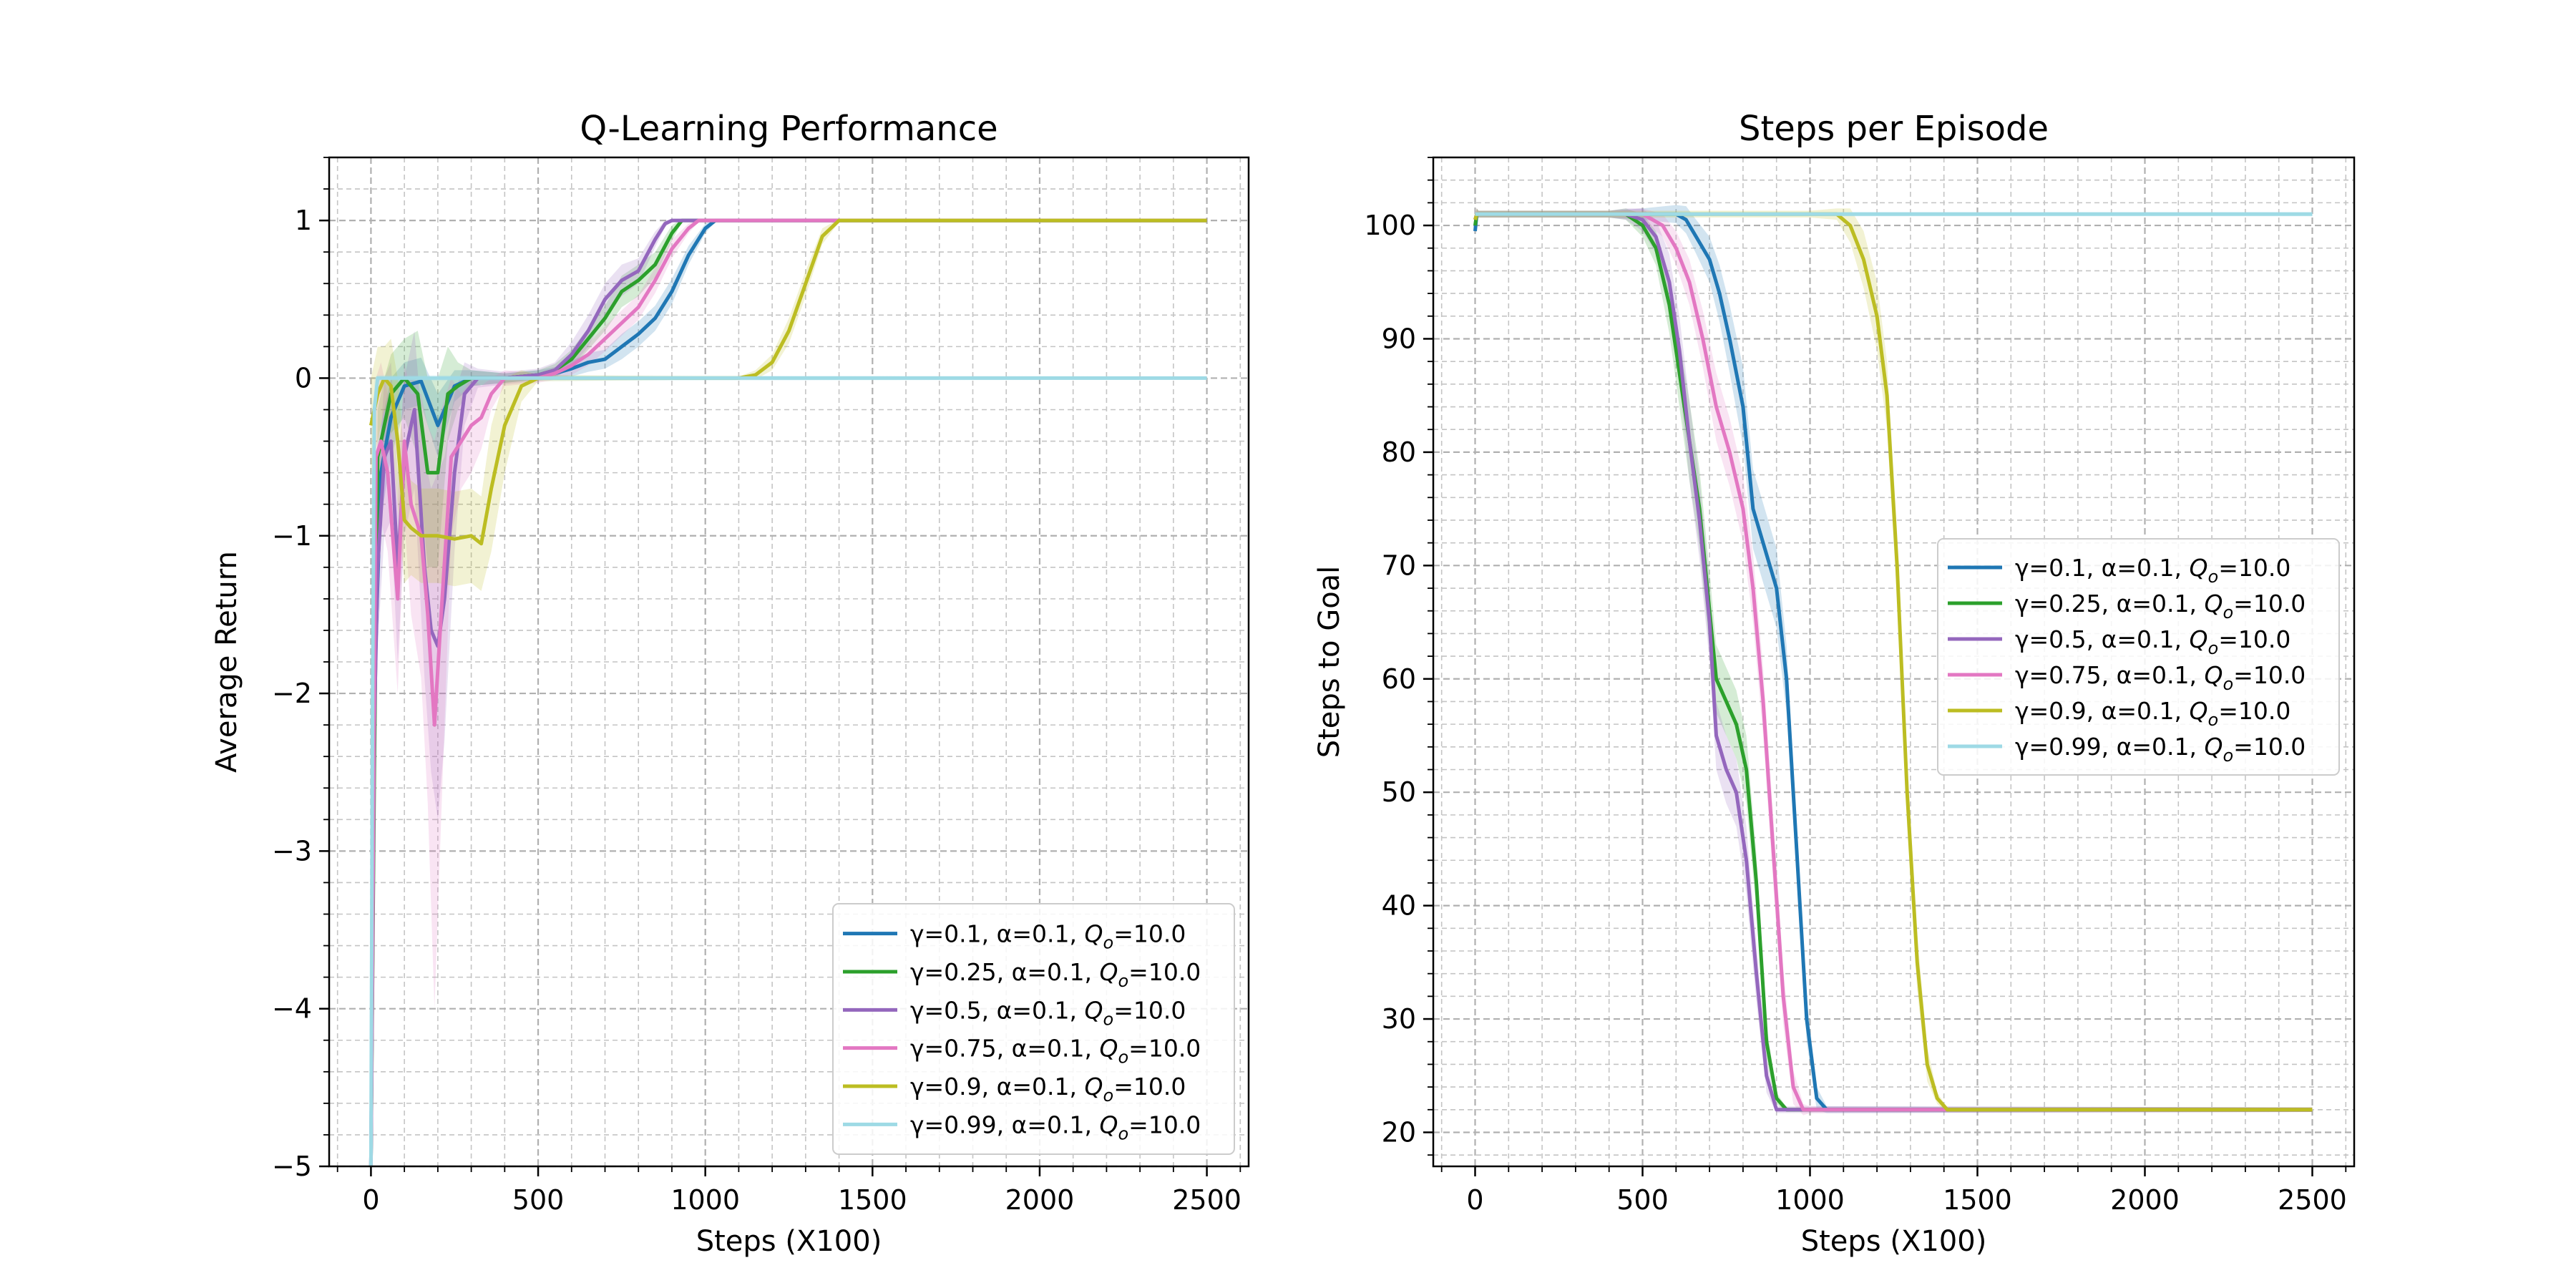  I want to click on y-tick-label: 80, so click(1399, 452).